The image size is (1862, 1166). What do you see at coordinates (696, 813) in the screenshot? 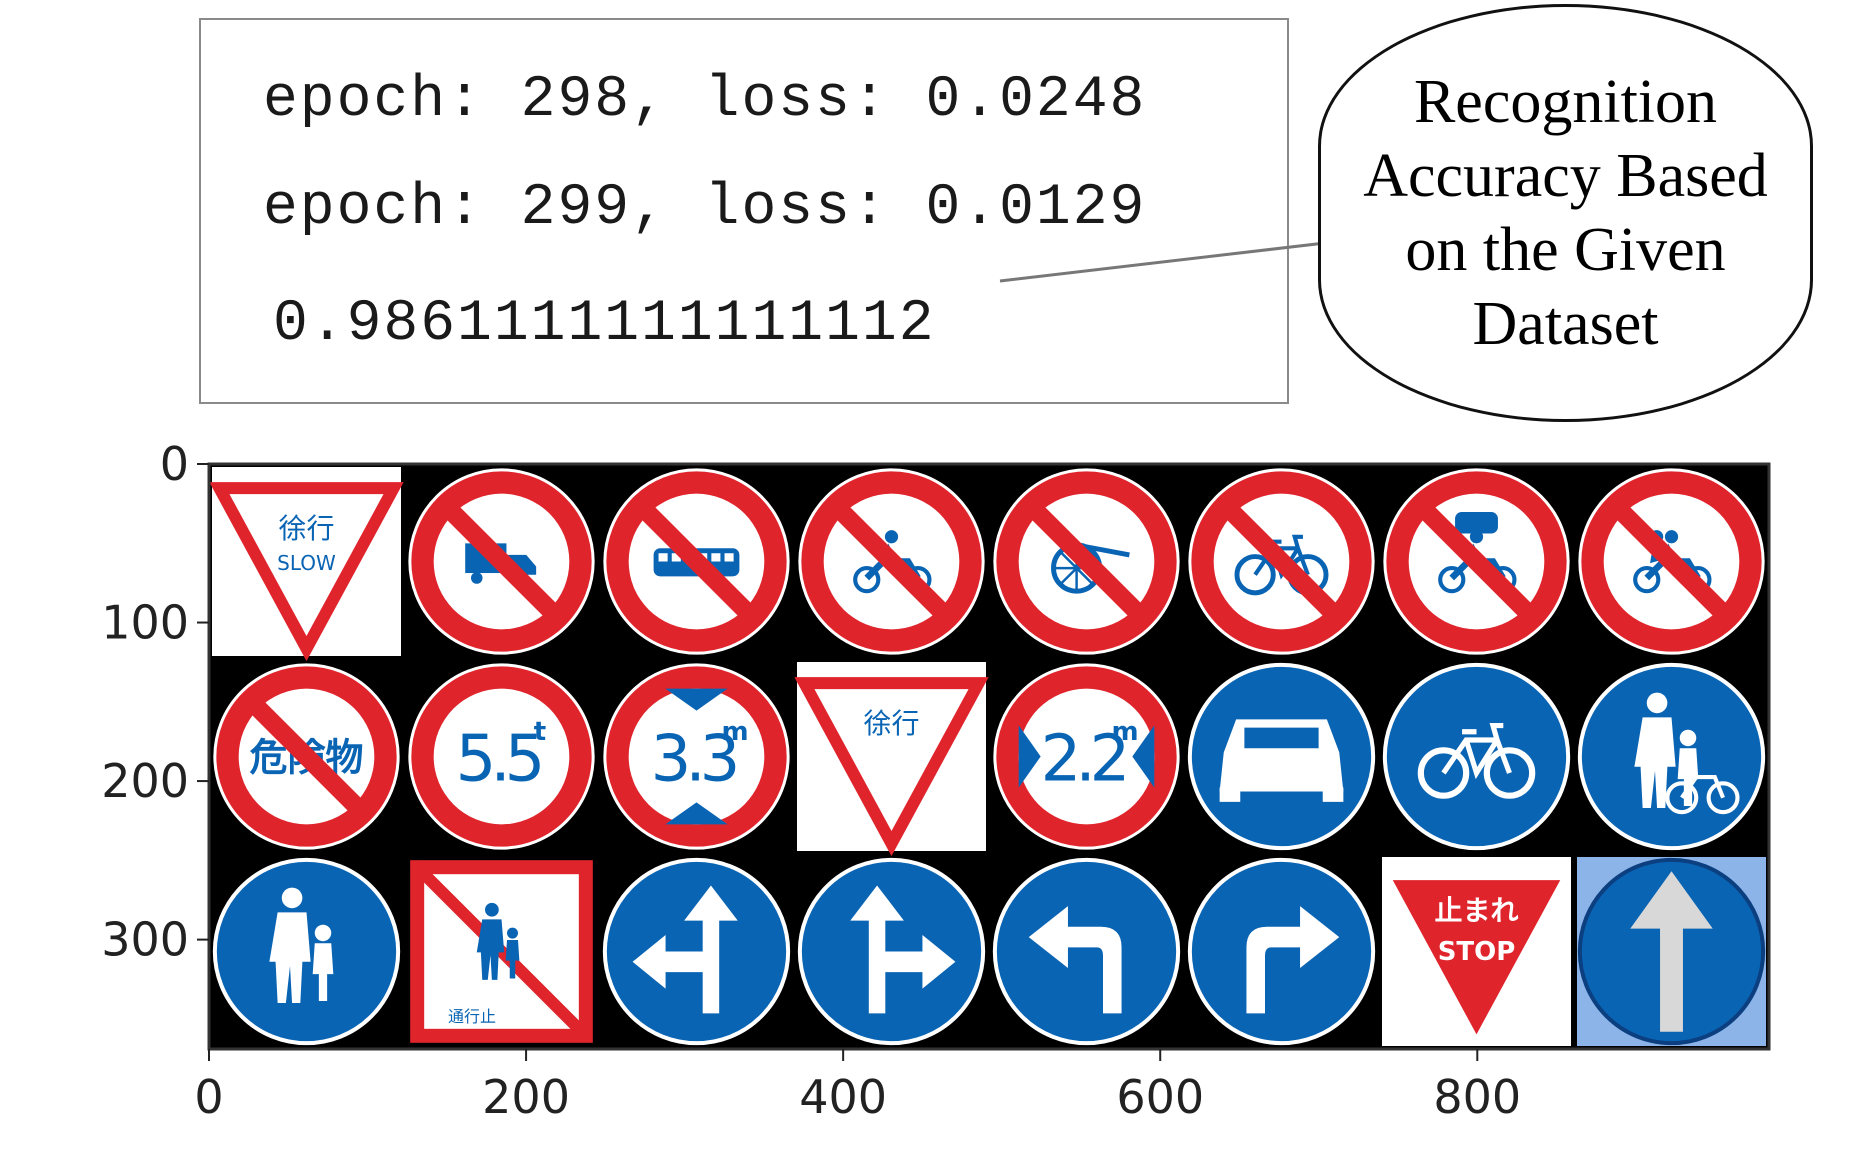
I see `height-marker-bottom` at bounding box center [696, 813].